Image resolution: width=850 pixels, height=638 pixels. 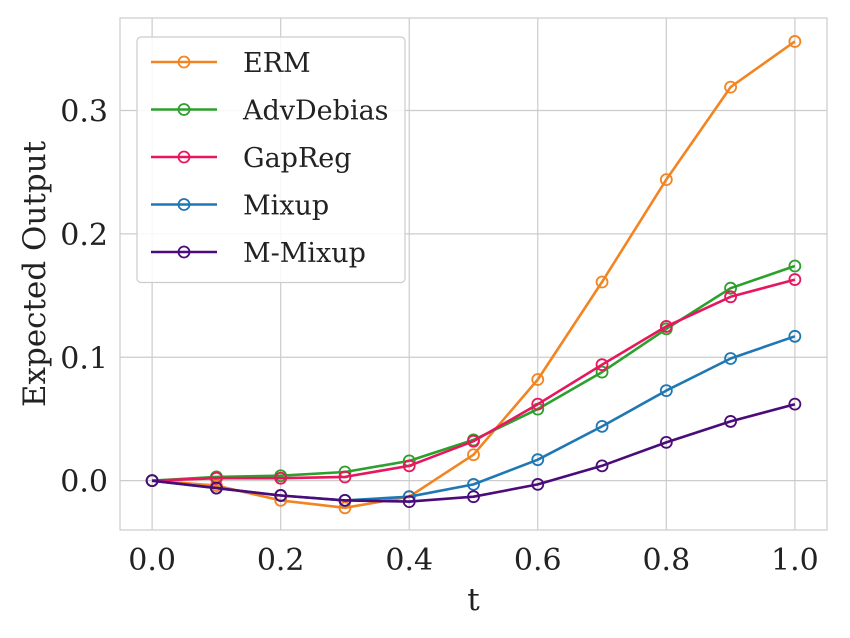 I want to click on x-tick-label: 0.0, so click(x=152, y=560).